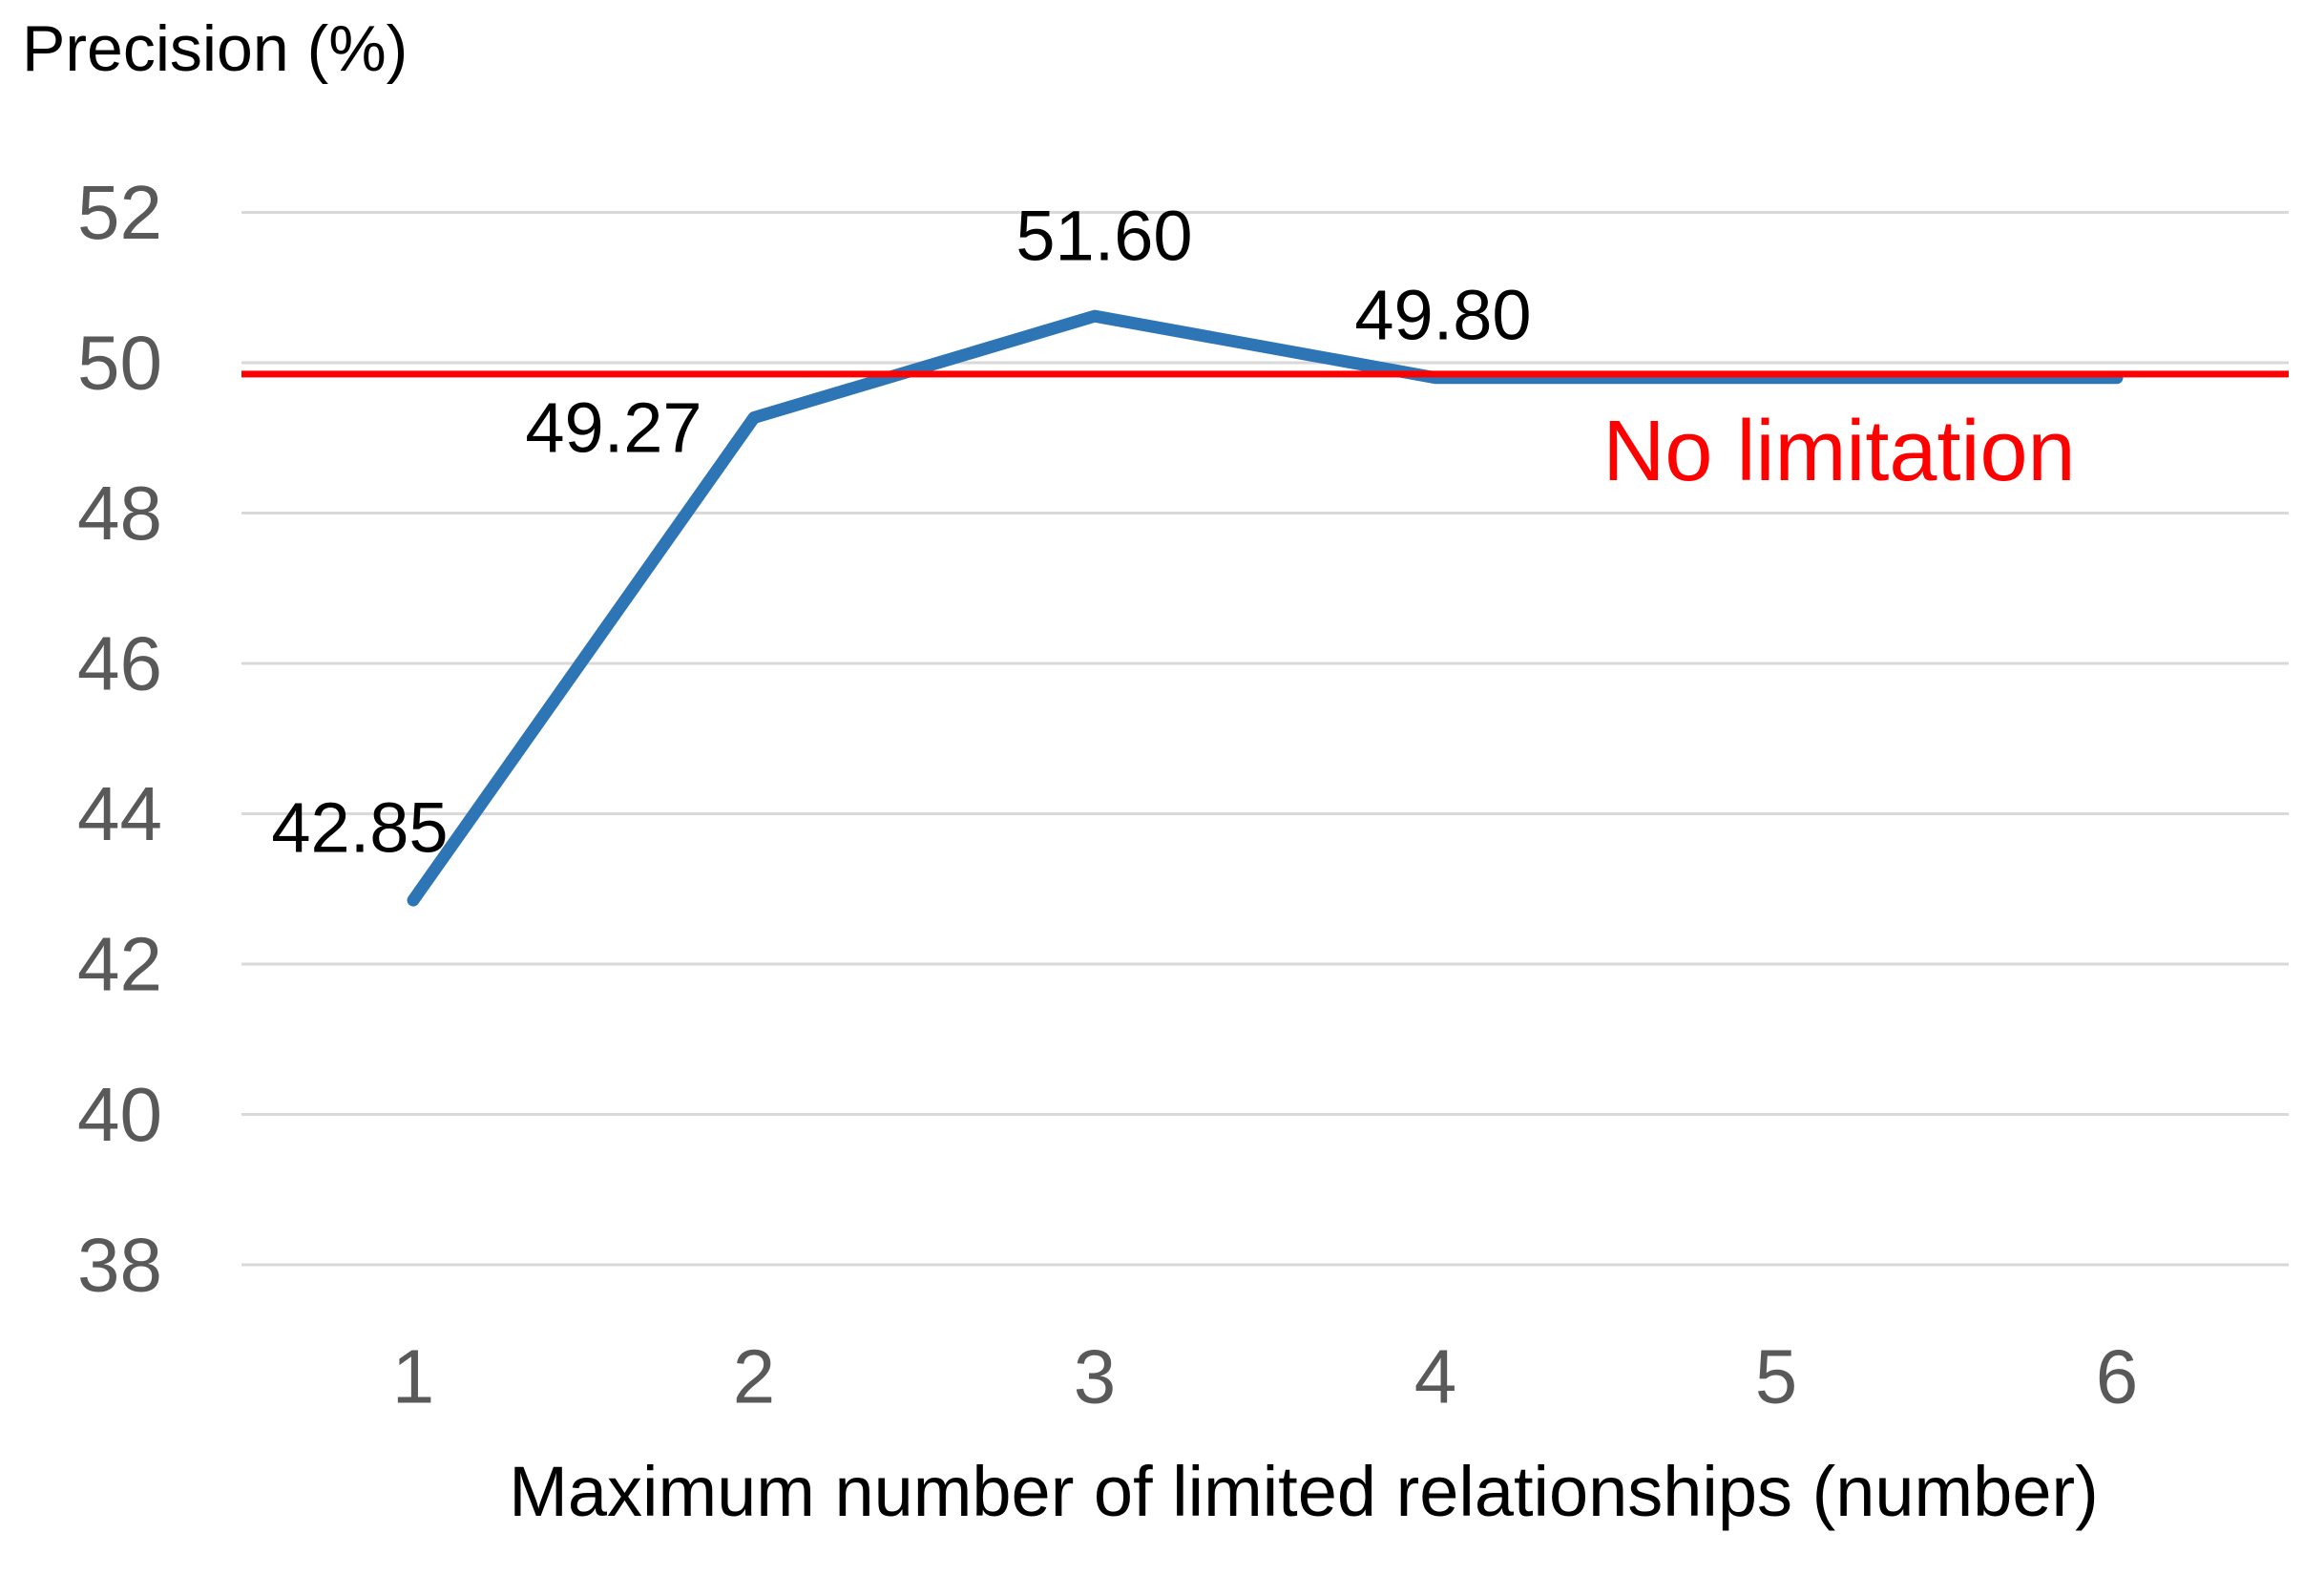 The width and height of the screenshot is (2324, 1575). What do you see at coordinates (613, 428) in the screenshot?
I see `data-label-point-2: 49.27` at bounding box center [613, 428].